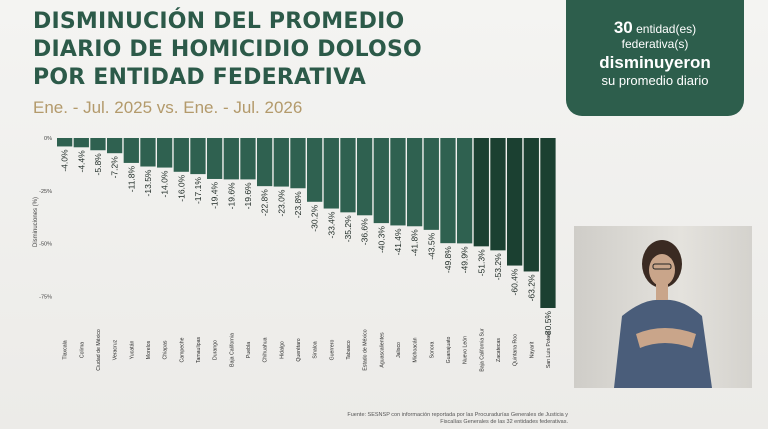  Describe the element at coordinates (232, 350) in the screenshot. I see `x-tick-label: Baja California` at that location.